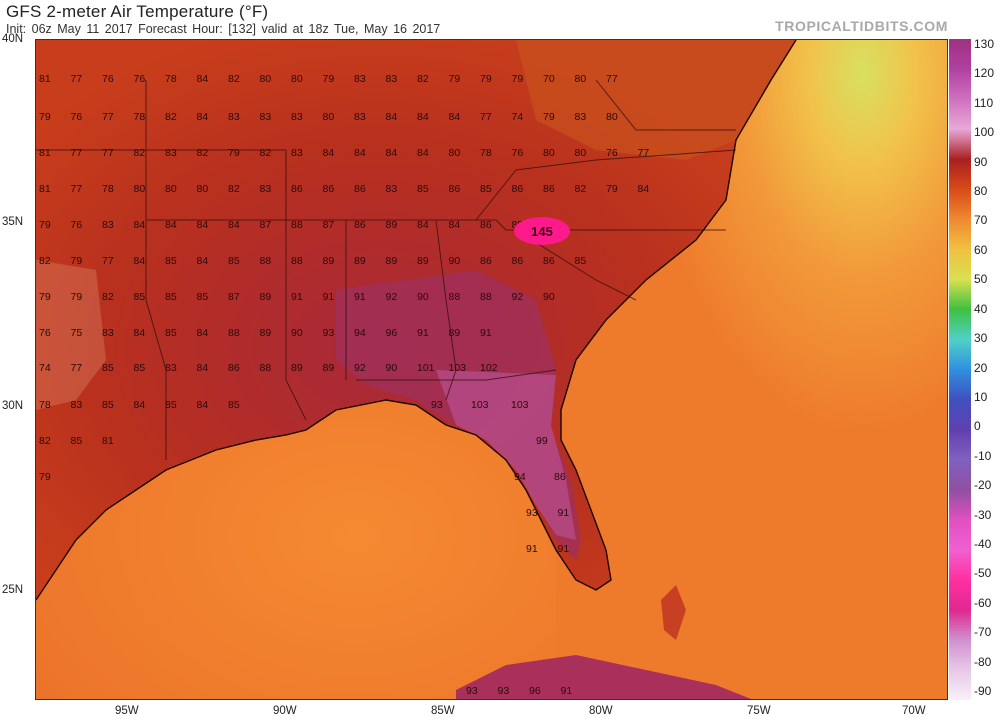 This screenshot has width=1000, height=719. I want to click on colorbar-tick-label: -60, so click(983, 602).